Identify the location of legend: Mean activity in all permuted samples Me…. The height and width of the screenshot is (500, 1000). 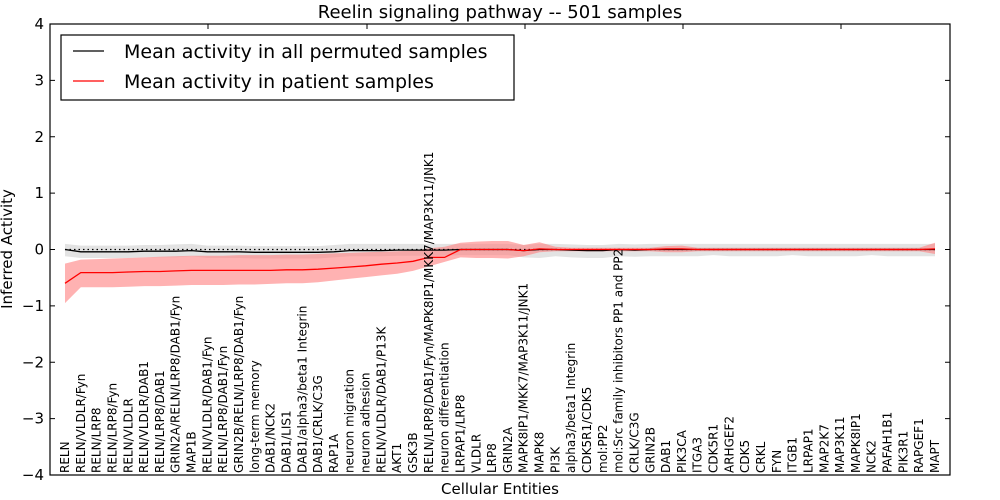
(287, 67).